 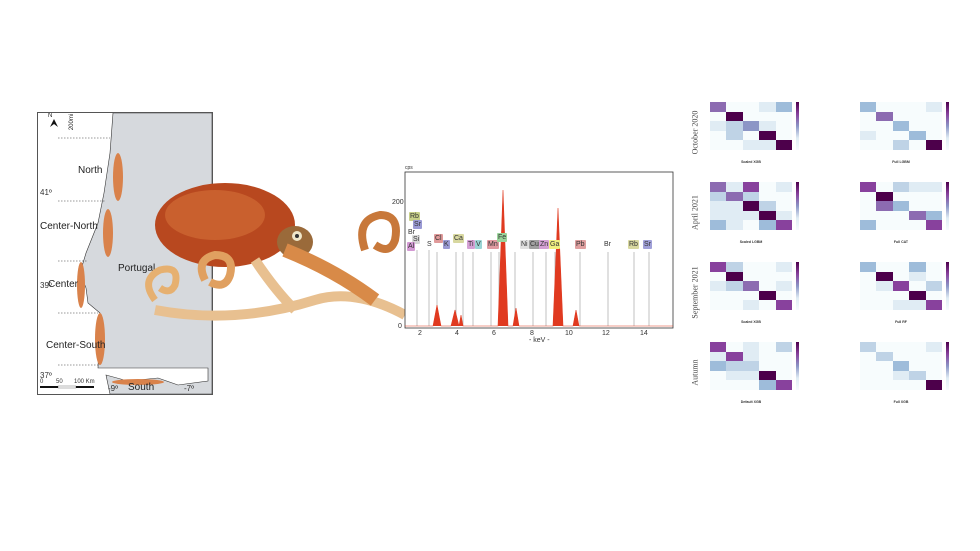 What do you see at coordinates (113, 388) in the screenshot?
I see `lon-9: -9º` at bounding box center [113, 388].